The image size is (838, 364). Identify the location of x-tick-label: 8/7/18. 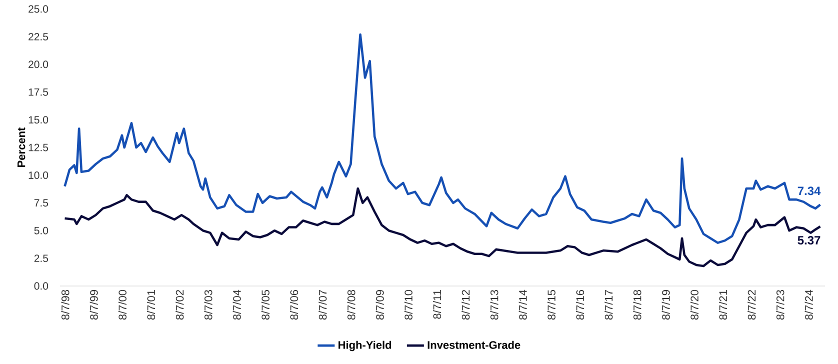
(637, 305).